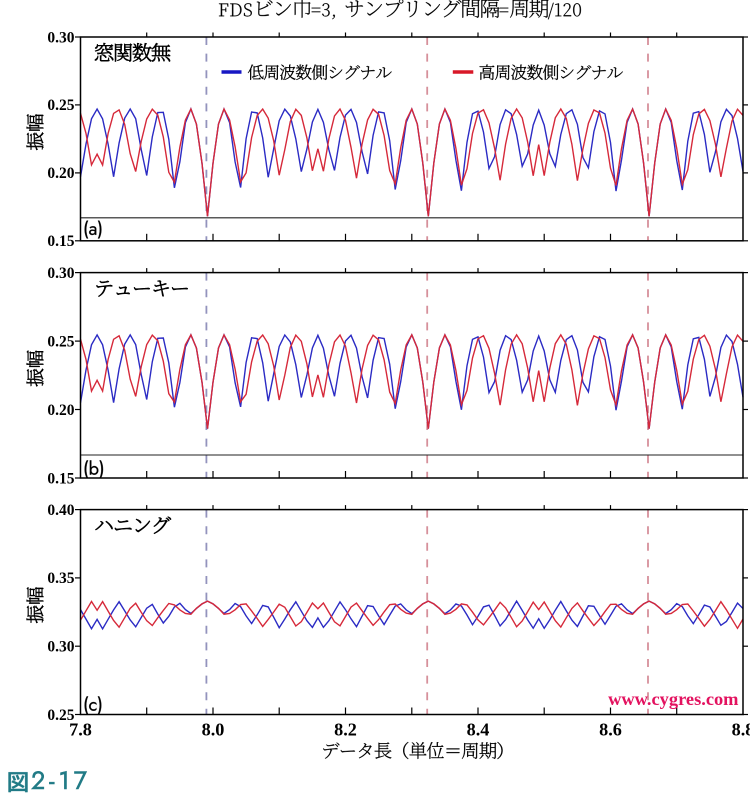  I want to click on svg-text: 8.6, so click(610, 730).